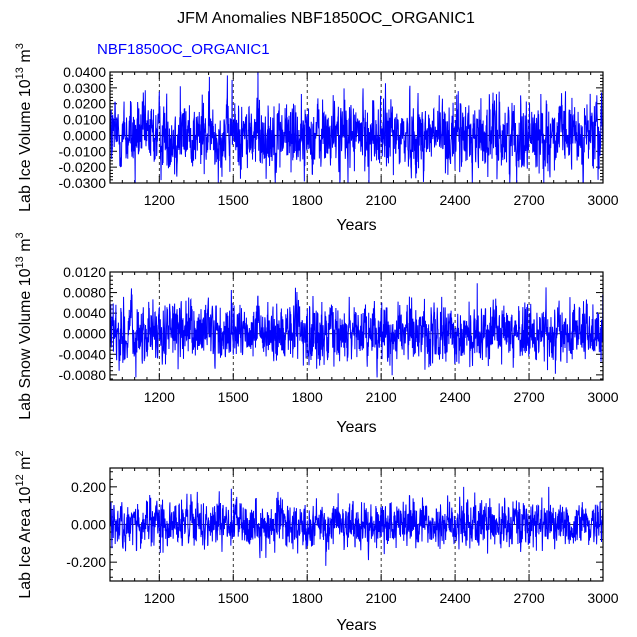 This screenshot has width=637, height=637. What do you see at coordinates (84, 72) in the screenshot?
I see `y-tick-label: 0.0400` at bounding box center [84, 72].